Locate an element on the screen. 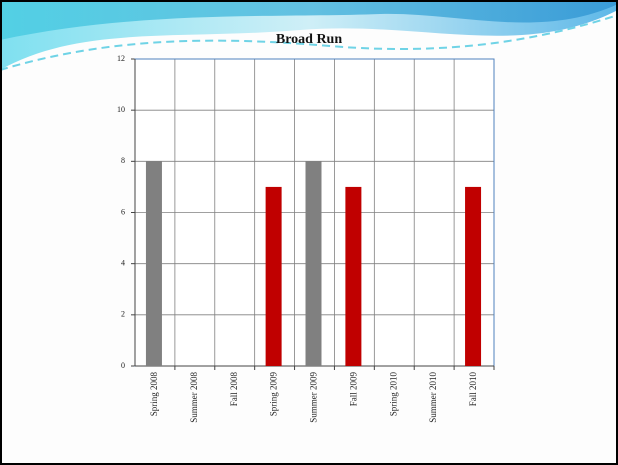 This screenshot has height=465, width=618. x-tick-label: Summer 2009 is located at coordinates (314, 397).